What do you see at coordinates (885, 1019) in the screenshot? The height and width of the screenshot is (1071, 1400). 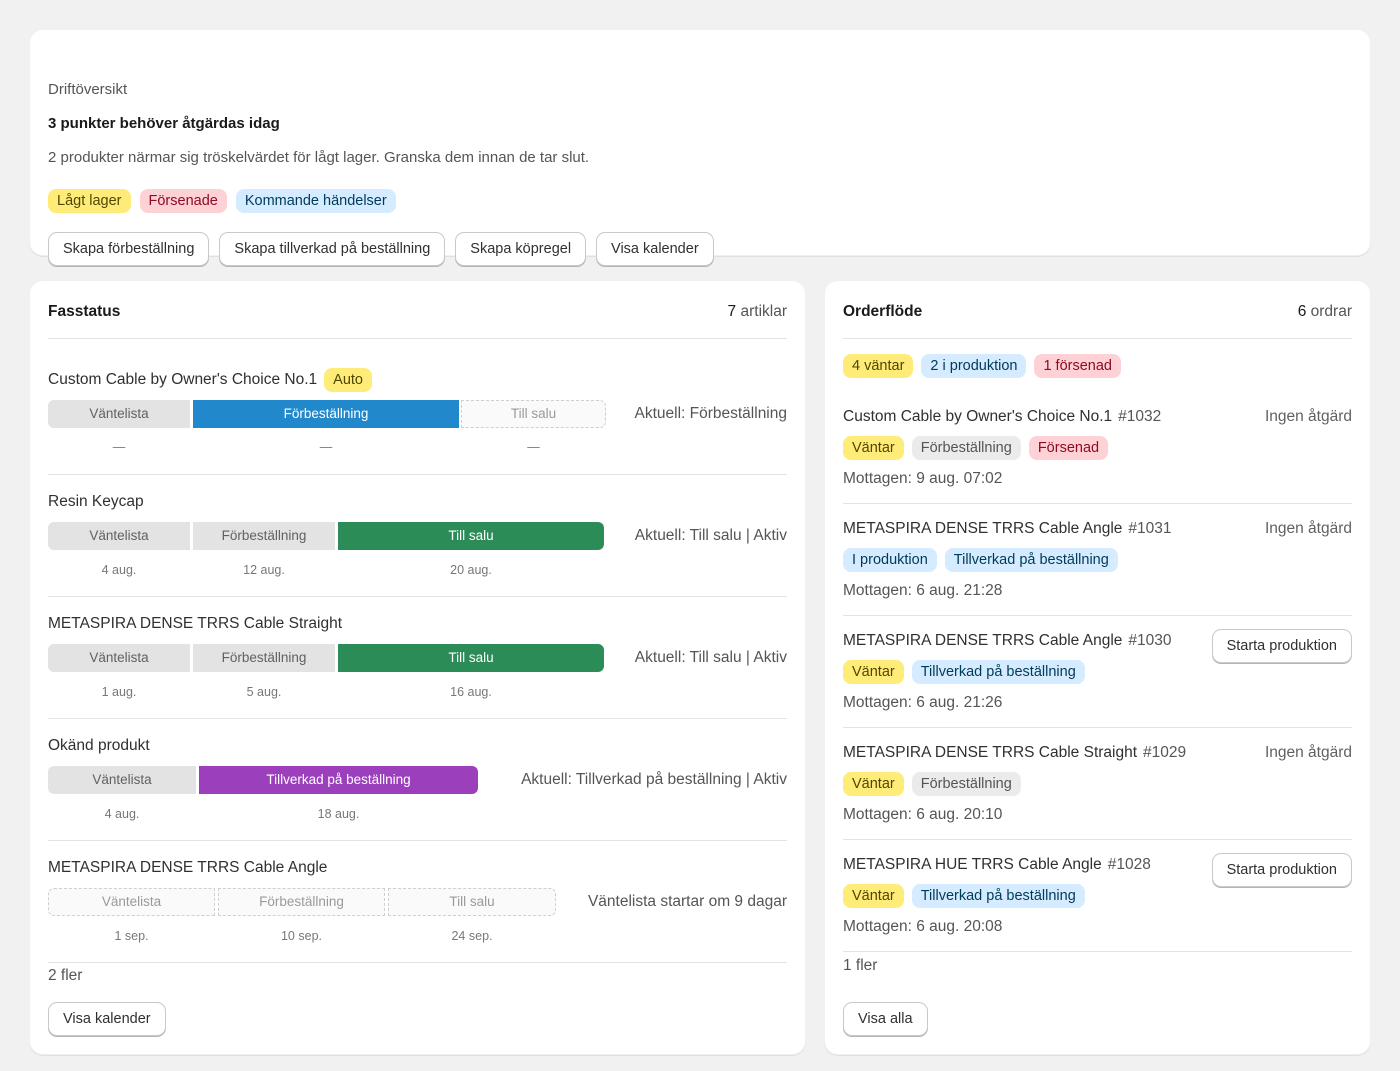 I see `view-all-button: Visa alla` at bounding box center [885, 1019].